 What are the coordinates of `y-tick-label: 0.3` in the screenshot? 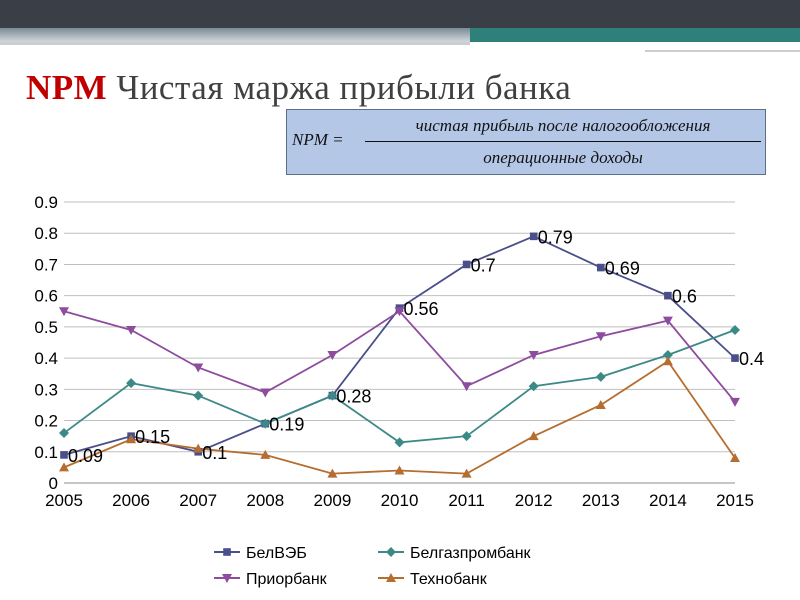 It's located at (46, 389).